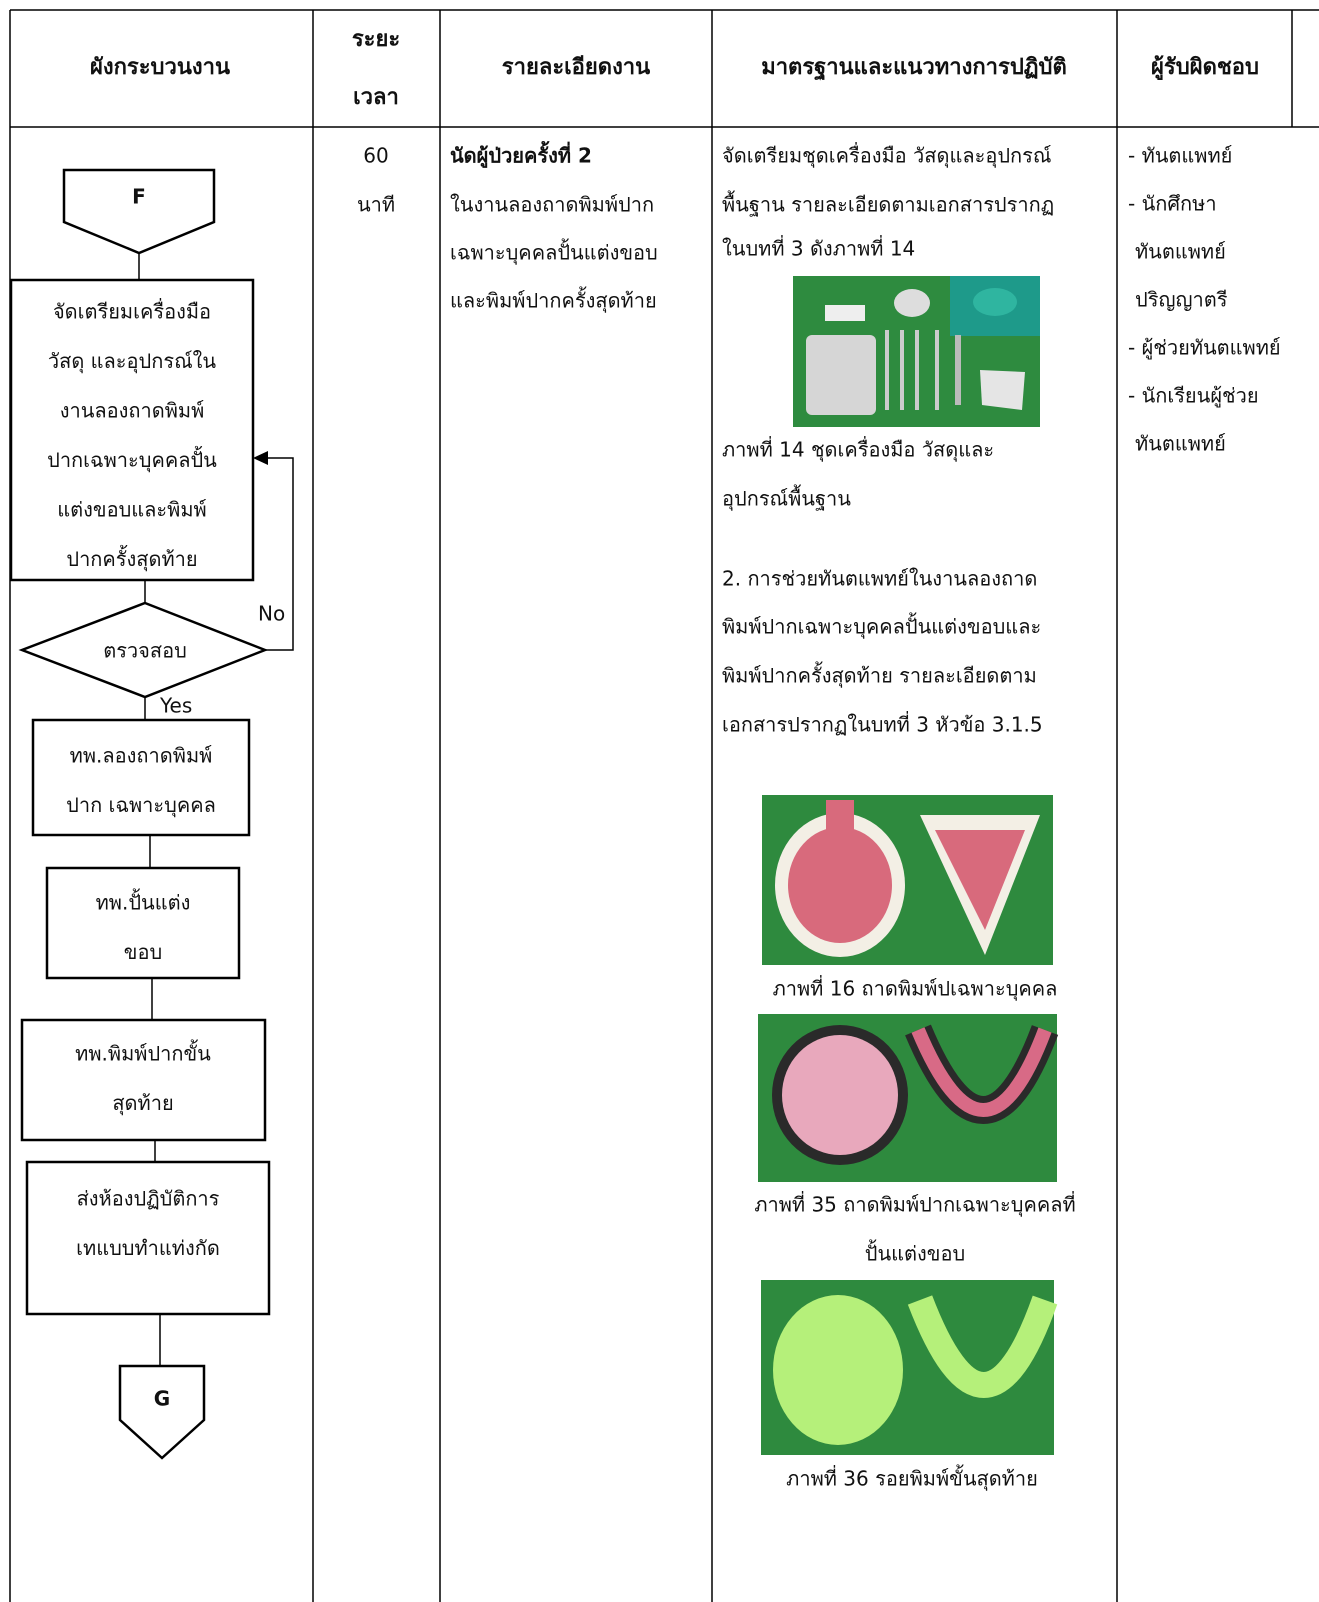 The width and height of the screenshot is (1319, 1602). I want to click on header: ผังกระบวนงาน, so click(160, 67).